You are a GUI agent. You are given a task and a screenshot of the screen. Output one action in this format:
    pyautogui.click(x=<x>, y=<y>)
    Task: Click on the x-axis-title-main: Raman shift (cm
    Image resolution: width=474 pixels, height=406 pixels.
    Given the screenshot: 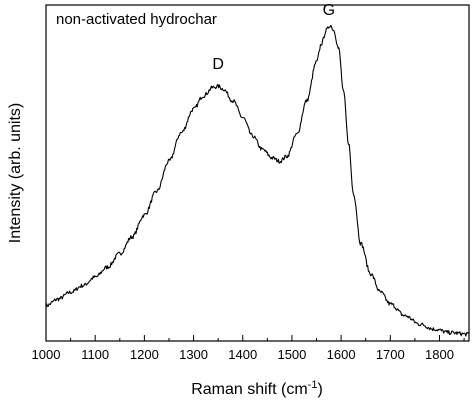 What is the action you would take?
    pyautogui.click(x=249, y=389)
    